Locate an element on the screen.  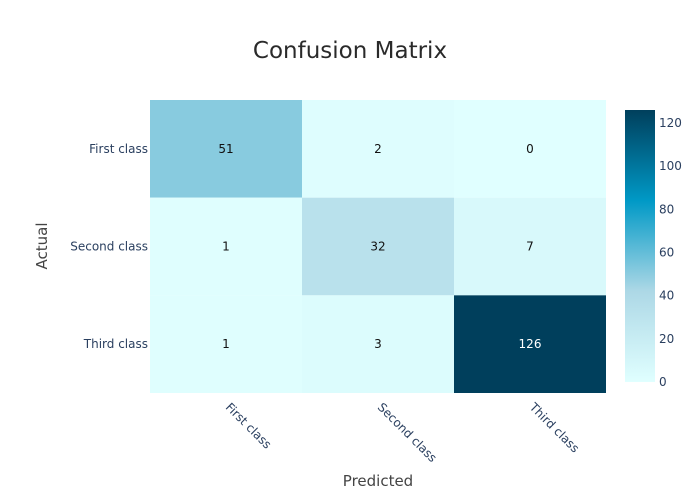
cell-value-label: 2 is located at coordinates (378, 149).